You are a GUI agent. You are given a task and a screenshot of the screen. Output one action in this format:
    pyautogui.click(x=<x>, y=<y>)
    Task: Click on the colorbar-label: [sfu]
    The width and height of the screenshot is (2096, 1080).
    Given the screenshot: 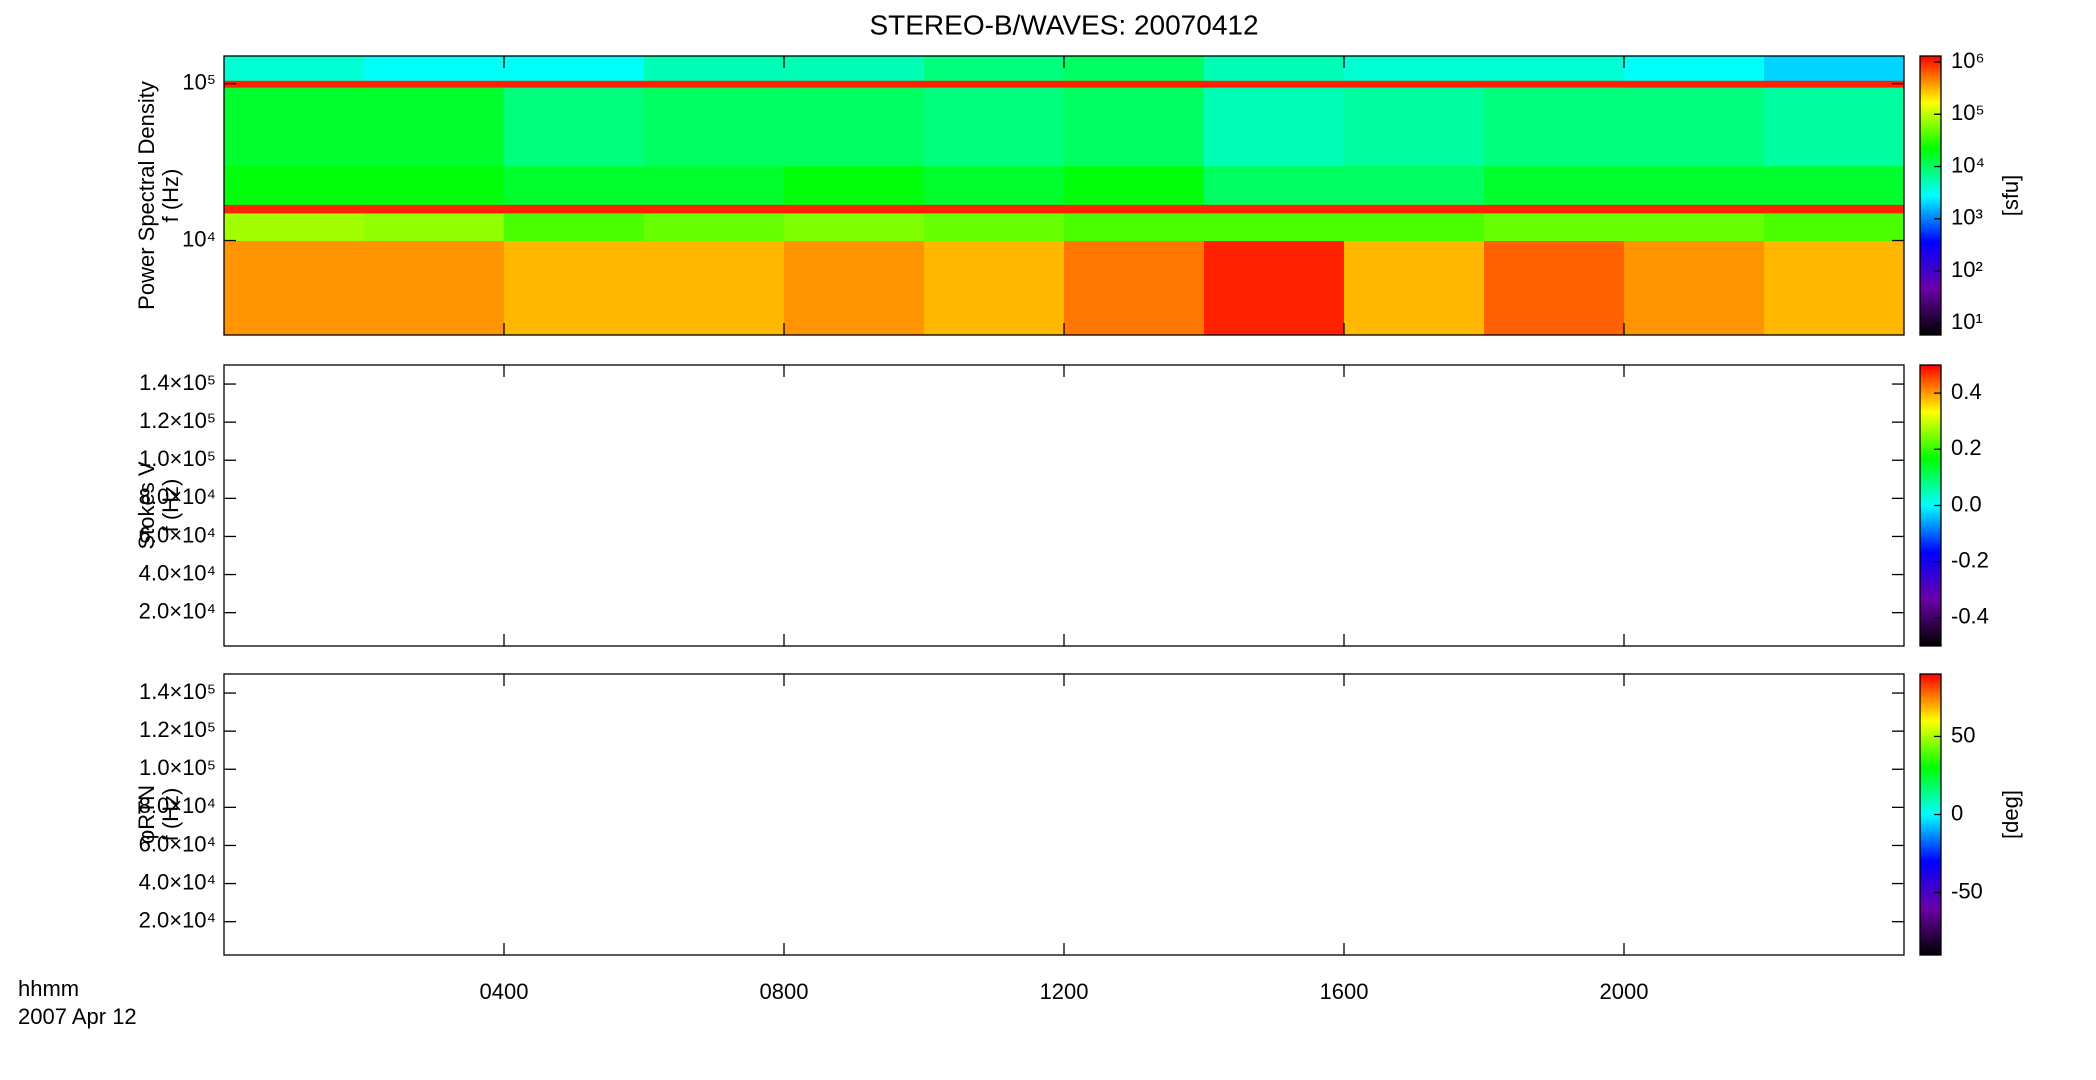 What is the action you would take?
    pyautogui.click(x=2010, y=196)
    